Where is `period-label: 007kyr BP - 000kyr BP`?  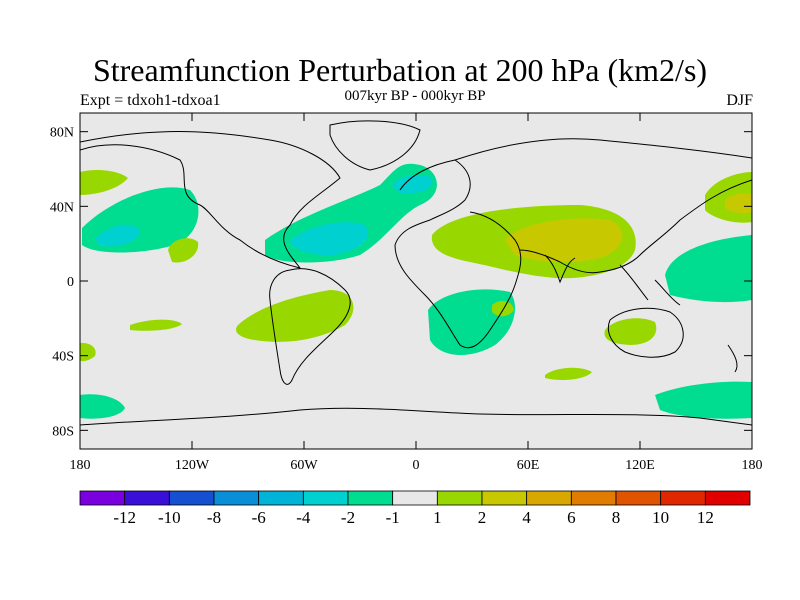 period-label: 007kyr BP - 000kyr BP is located at coordinates (415, 96).